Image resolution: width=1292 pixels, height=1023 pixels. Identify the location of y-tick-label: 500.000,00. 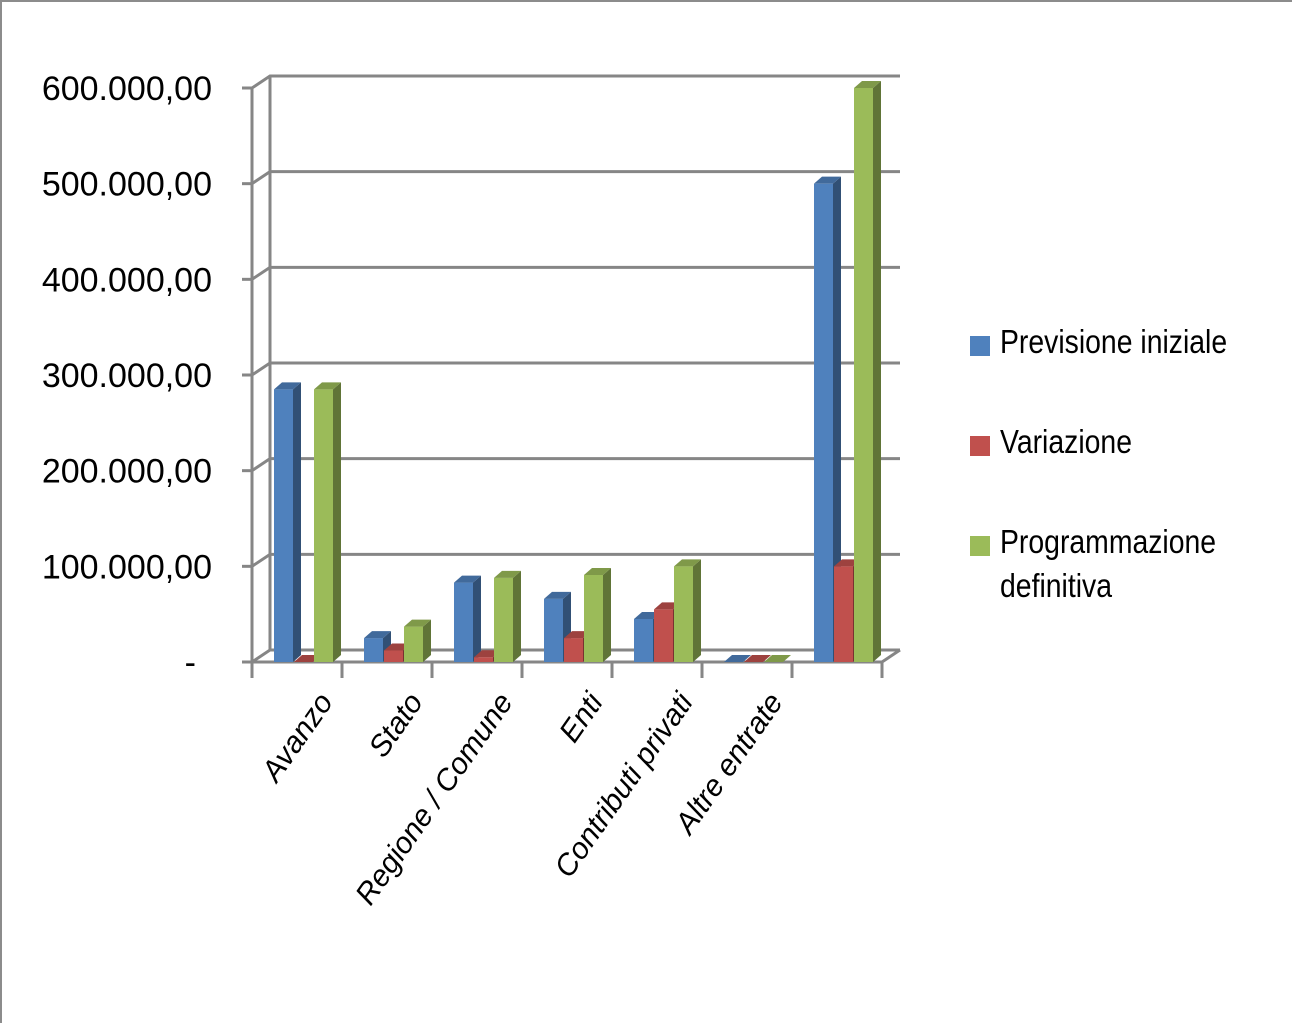
(127, 185).